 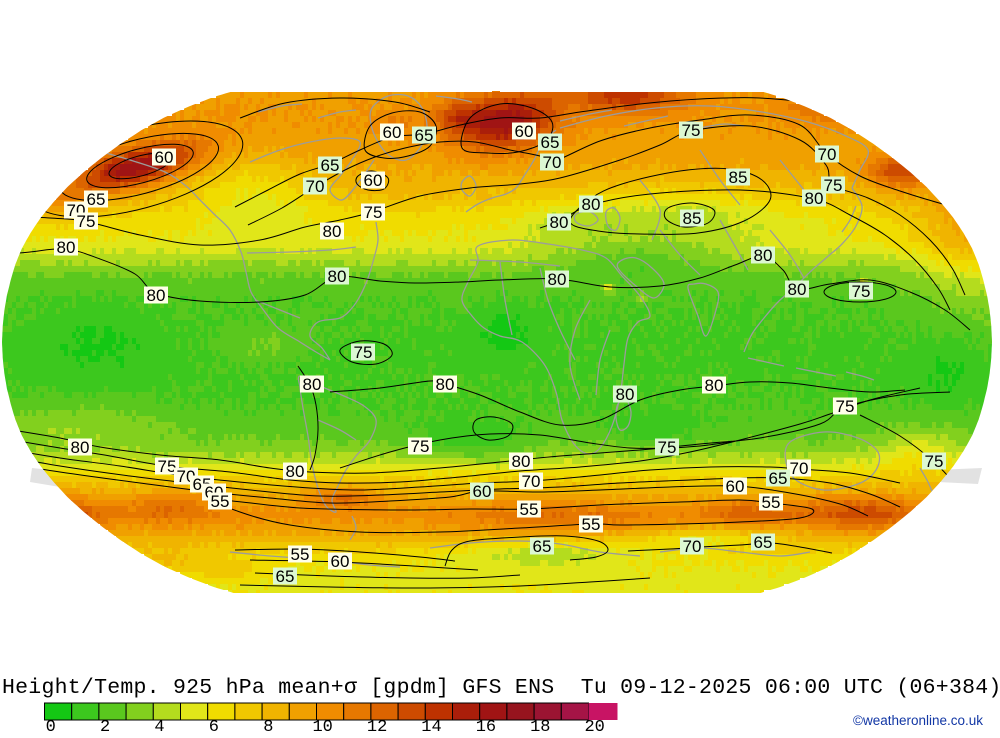 What do you see at coordinates (105, 725) in the screenshot?
I see `svg-text: 2` at bounding box center [105, 725].